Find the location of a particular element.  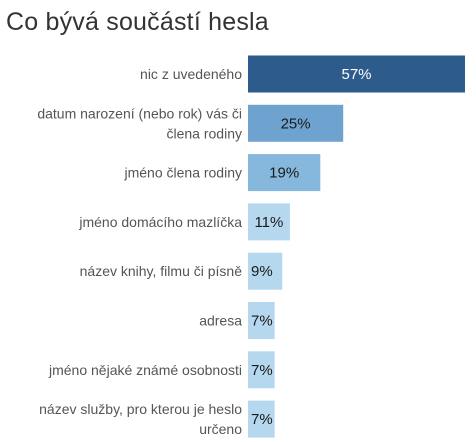

bar-value-label: 25% is located at coordinates (296, 123).